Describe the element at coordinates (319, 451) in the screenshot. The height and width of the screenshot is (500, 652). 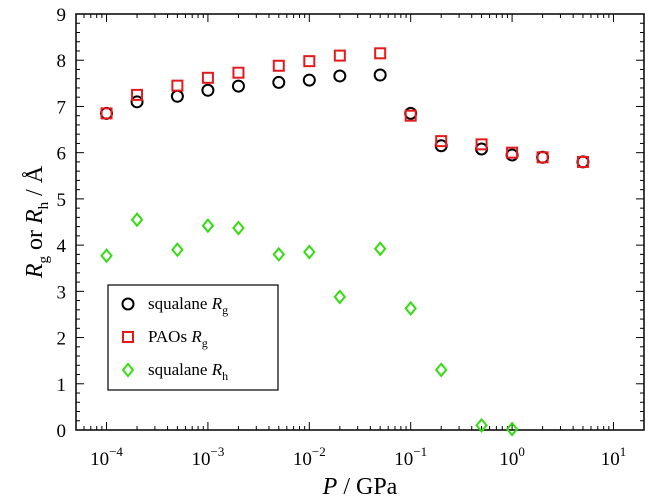
I see `x-tick-exponent: −2` at that location.